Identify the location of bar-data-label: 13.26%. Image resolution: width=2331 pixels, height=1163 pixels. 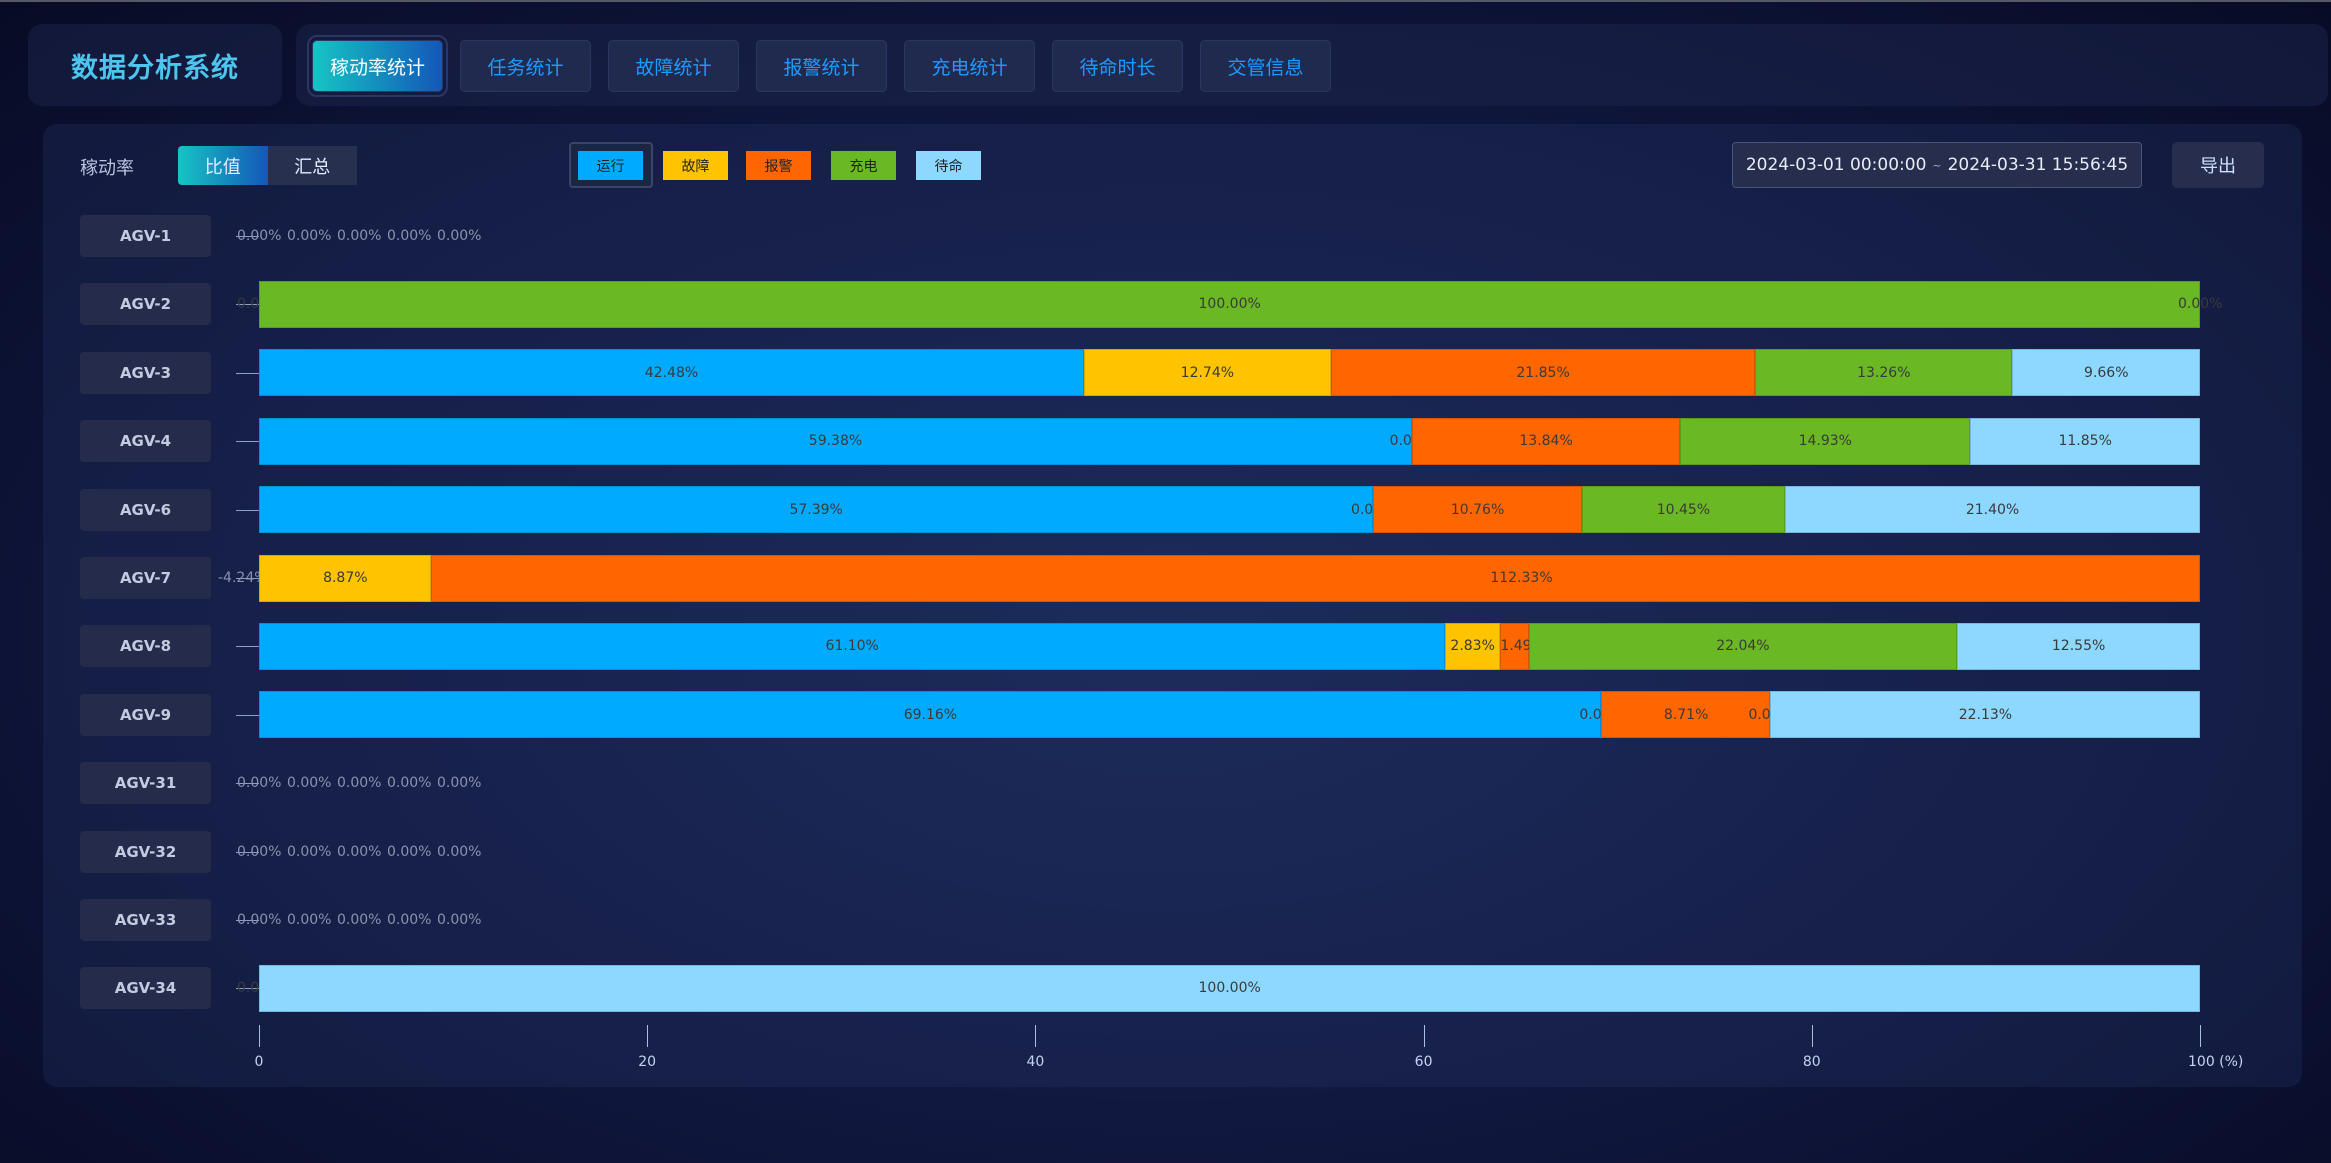
(1884, 372).